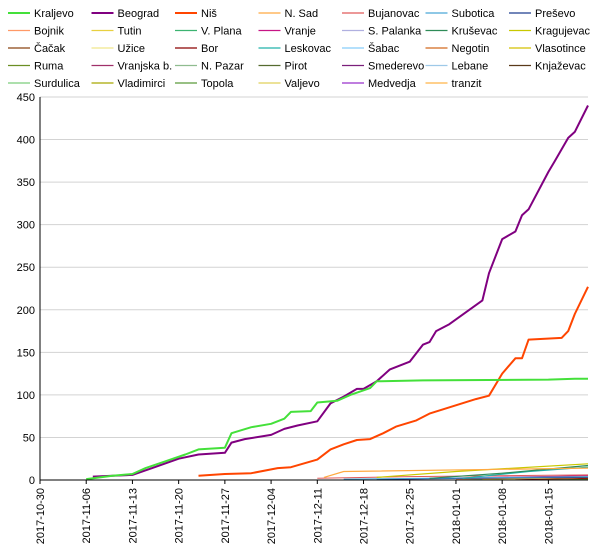  What do you see at coordinates (396, 67) in the screenshot?
I see `legend-label-smederevo: Smederevo` at bounding box center [396, 67].